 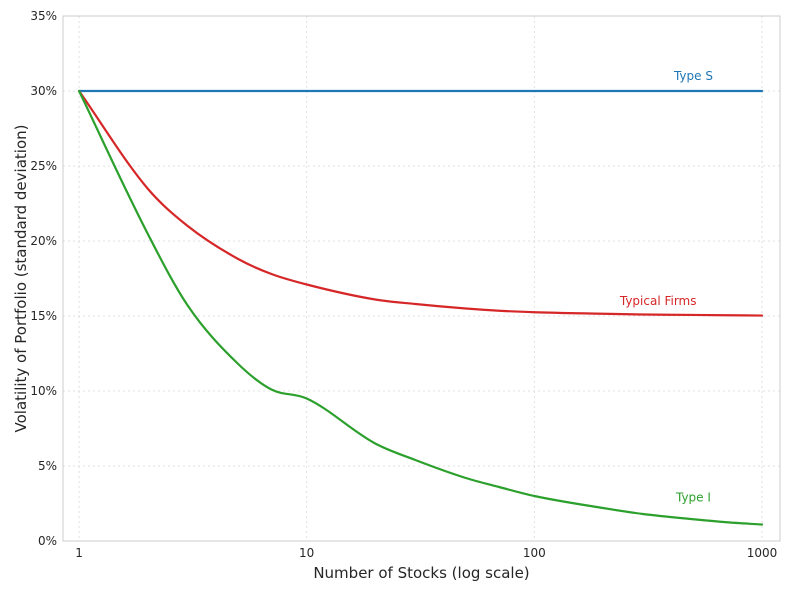 I want to click on y-tick-label: 20%, so click(x=43, y=241).